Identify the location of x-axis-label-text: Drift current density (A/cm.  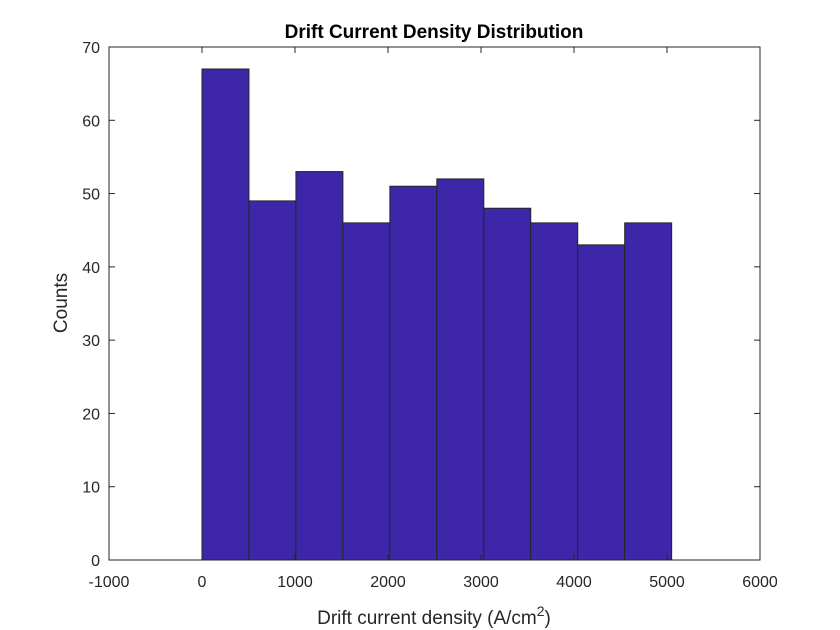
(427, 618).